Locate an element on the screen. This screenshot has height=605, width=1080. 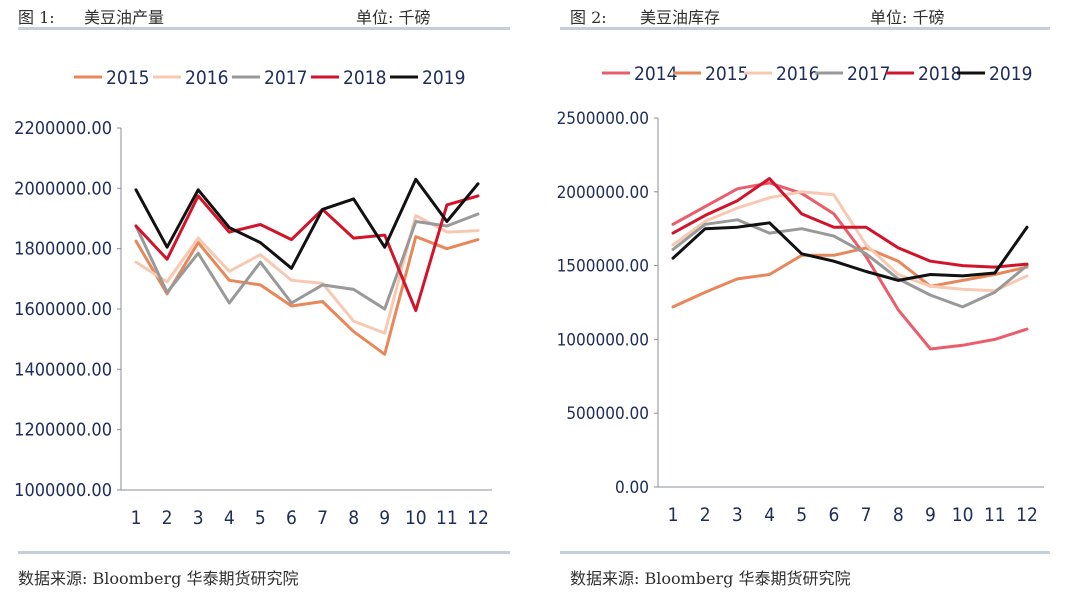
y-tick-label: 0.00 is located at coordinates (632, 488).